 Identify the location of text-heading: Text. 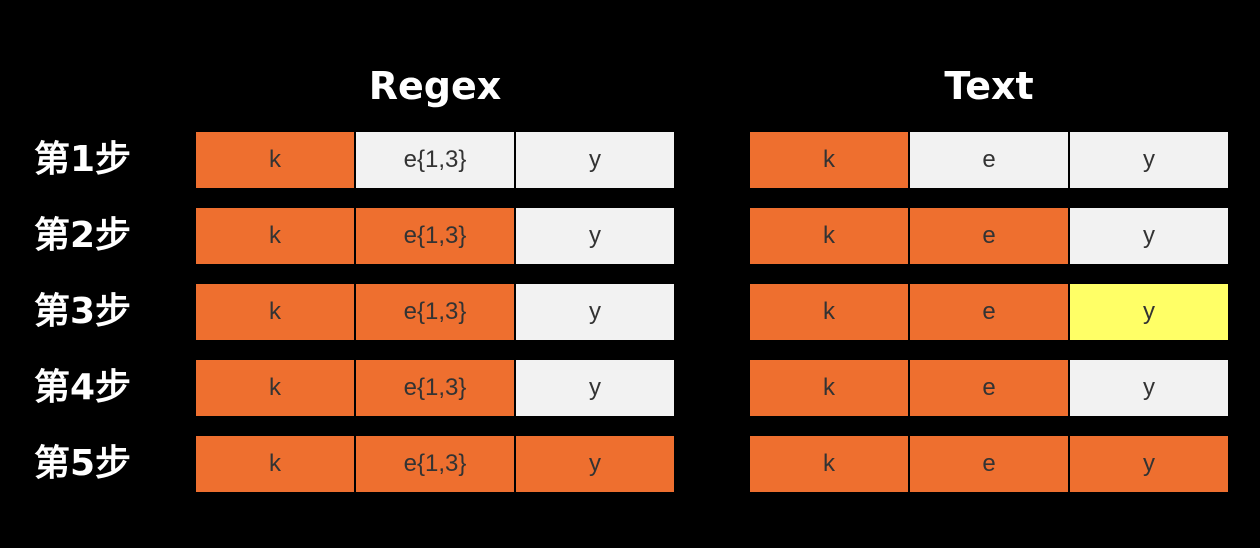
(989, 86).